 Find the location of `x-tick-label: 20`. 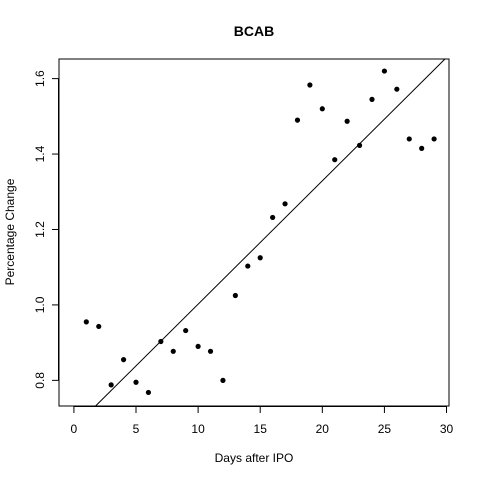

x-tick-label: 20 is located at coordinates (323, 429).